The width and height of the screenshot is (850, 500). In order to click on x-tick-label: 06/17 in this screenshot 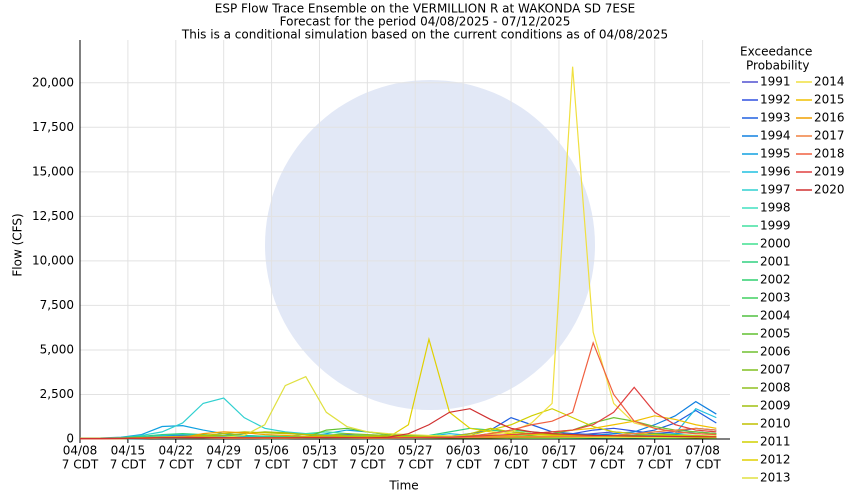, I will do `click(559, 451)`.